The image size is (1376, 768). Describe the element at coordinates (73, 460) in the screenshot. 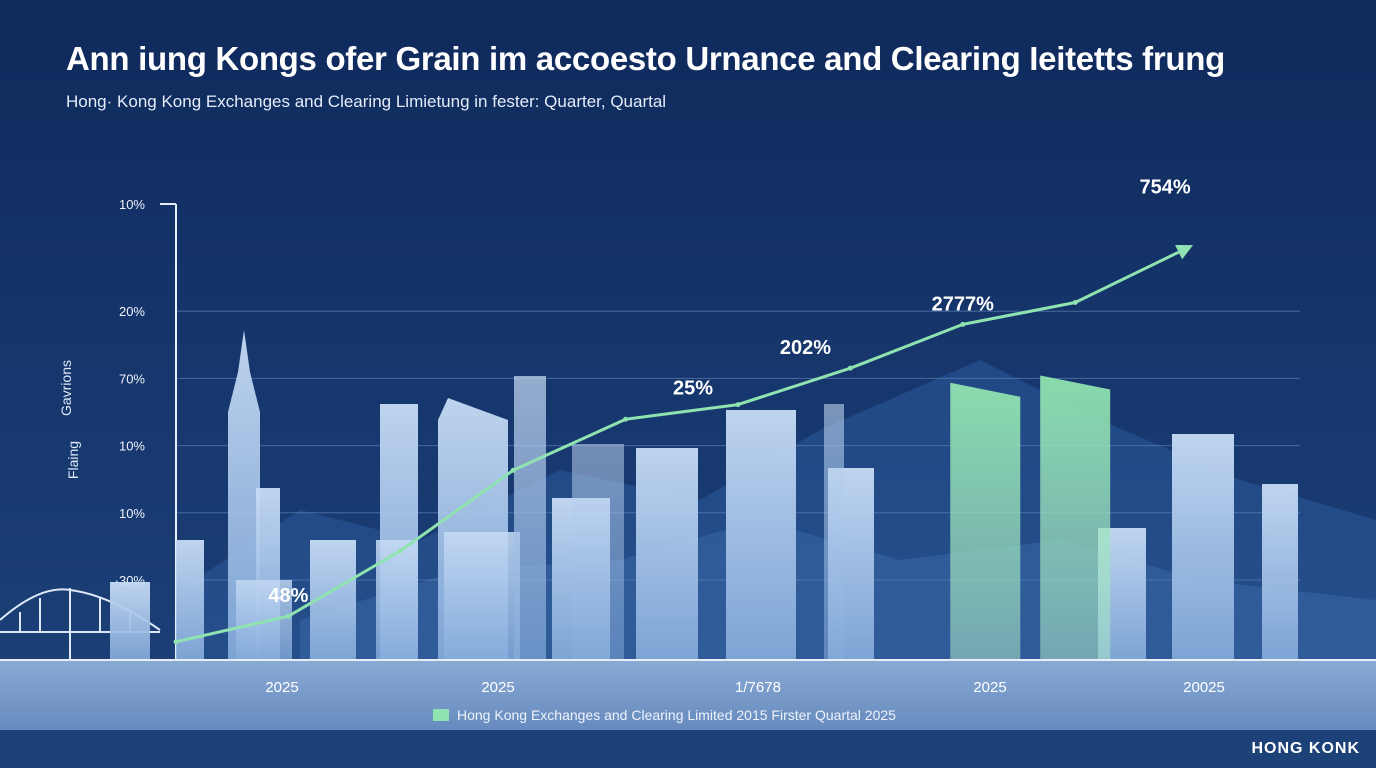

I see `side-label-lower: Flaing` at that location.